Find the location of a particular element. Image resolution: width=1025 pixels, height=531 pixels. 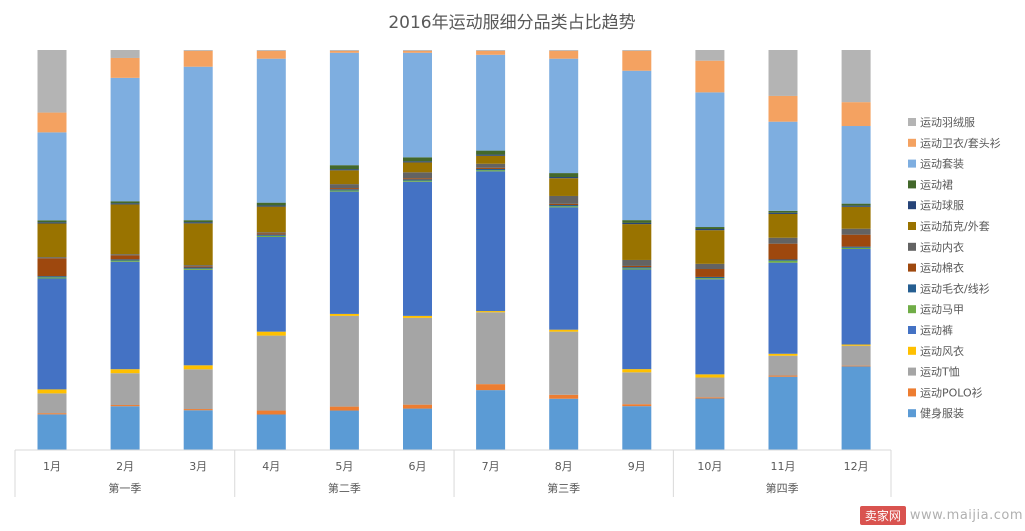

legend-label-5: 运动球服 is located at coordinates (942, 205).